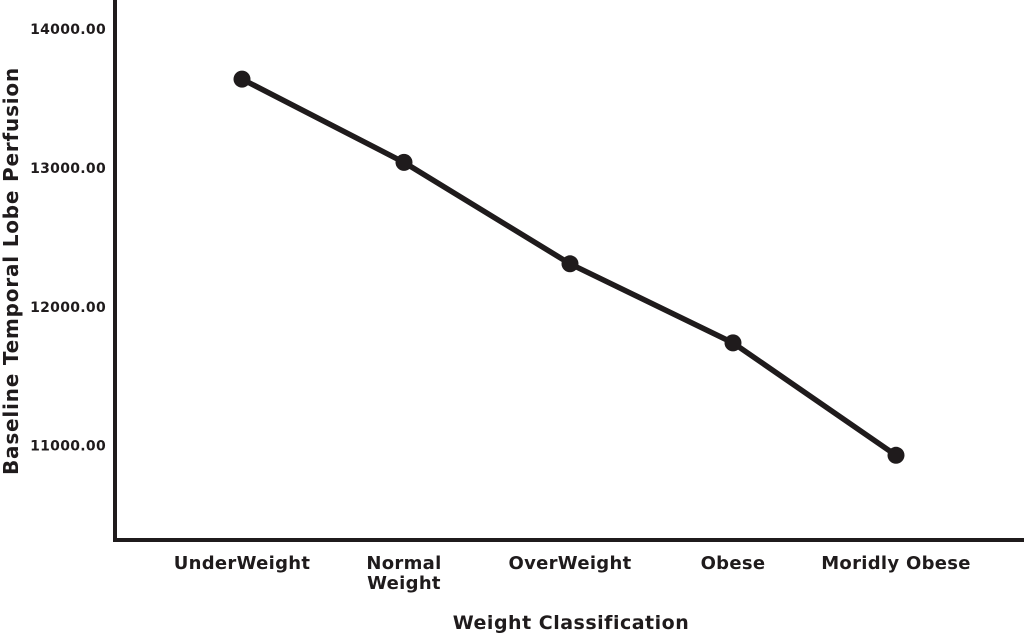 Image resolution: width=1024 pixels, height=636 pixels. What do you see at coordinates (571, 623) in the screenshot?
I see `x-axis-title: Weight Classification` at bounding box center [571, 623].